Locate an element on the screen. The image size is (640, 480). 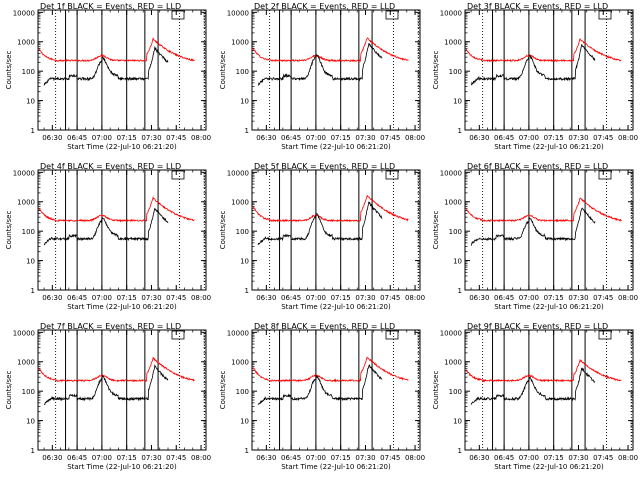
panel-title: Det 6f BLACK = Events, RED = LLD is located at coordinates (537, 166).